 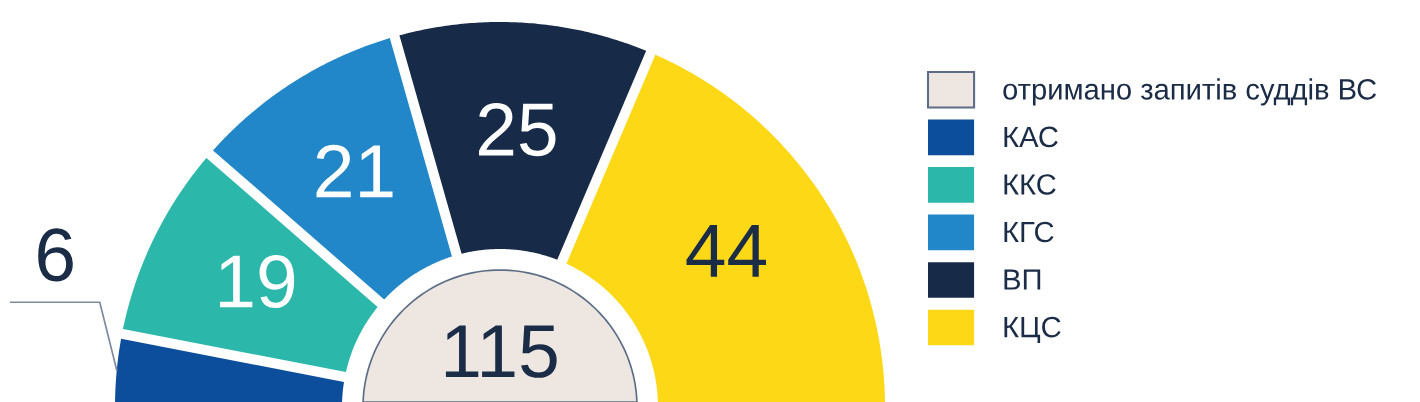 I want to click on data-label: 25, so click(x=517, y=130).